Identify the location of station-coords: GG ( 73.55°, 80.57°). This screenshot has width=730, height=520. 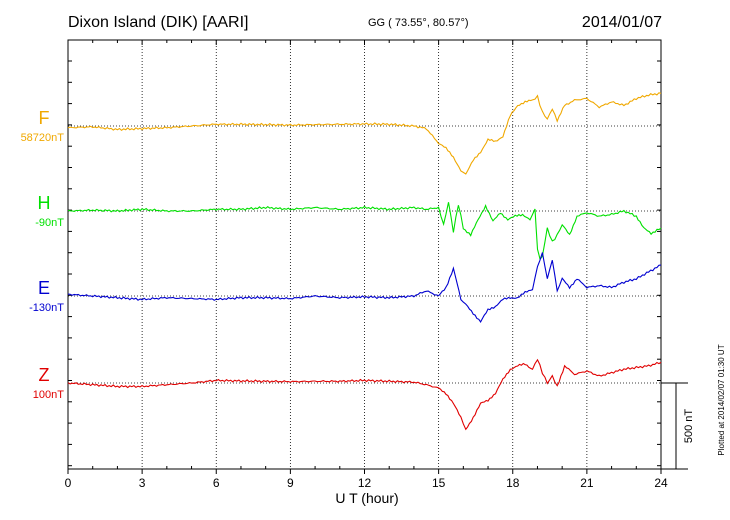
(418, 23).